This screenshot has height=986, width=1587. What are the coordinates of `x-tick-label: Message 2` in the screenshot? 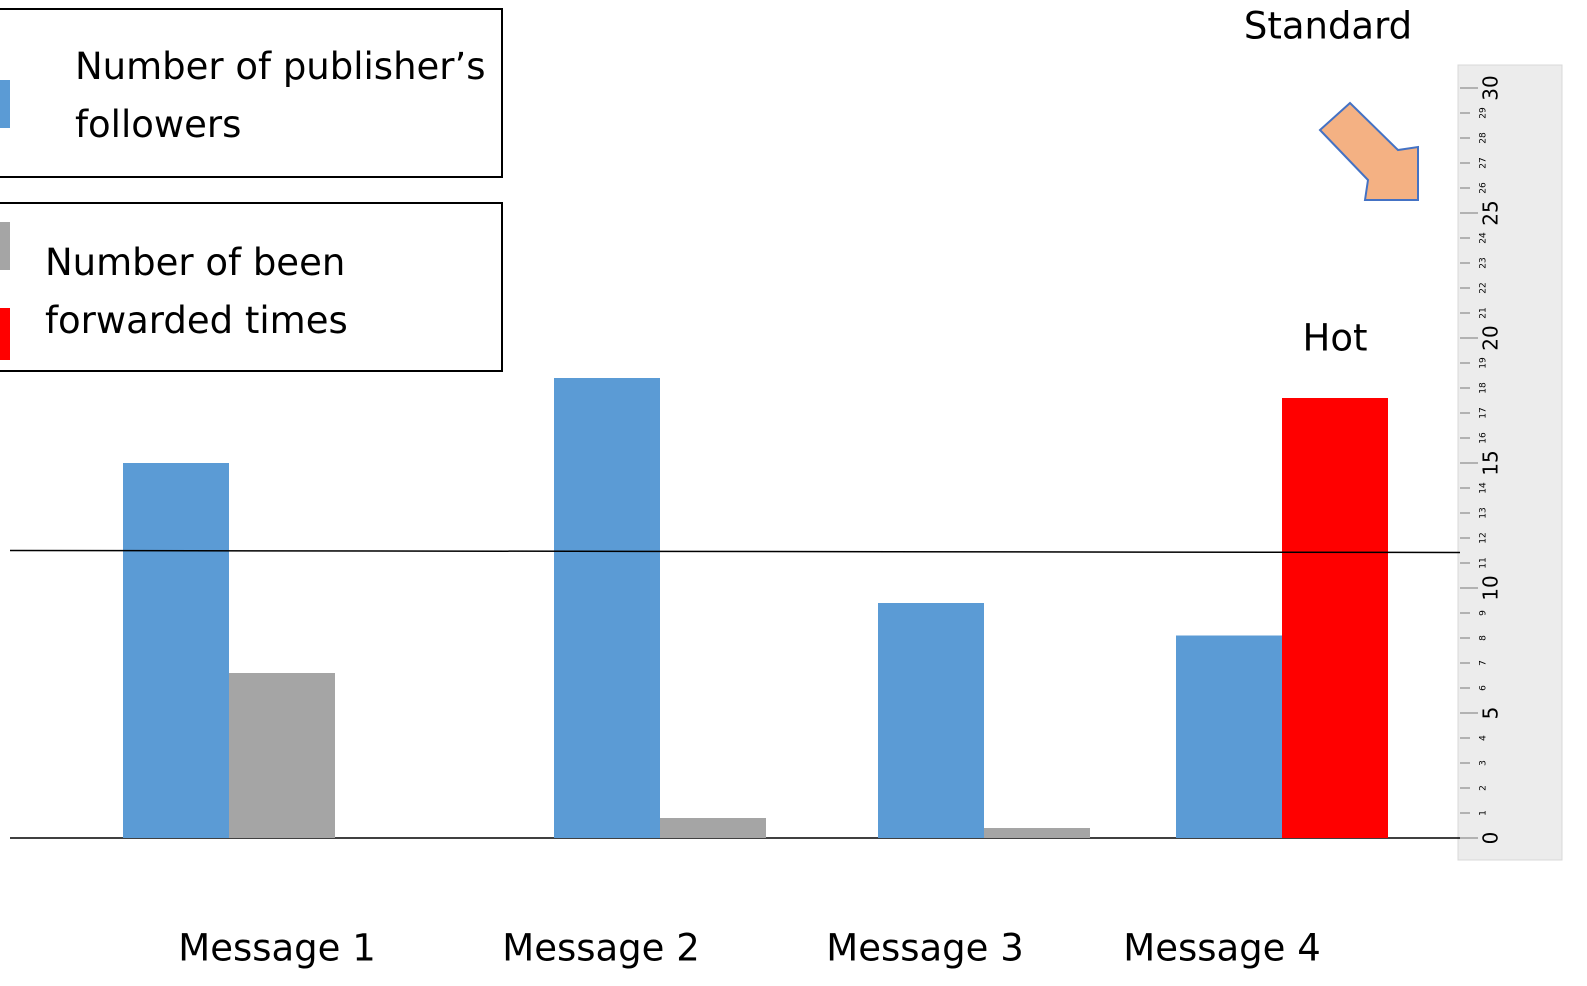 It's located at (600, 948).